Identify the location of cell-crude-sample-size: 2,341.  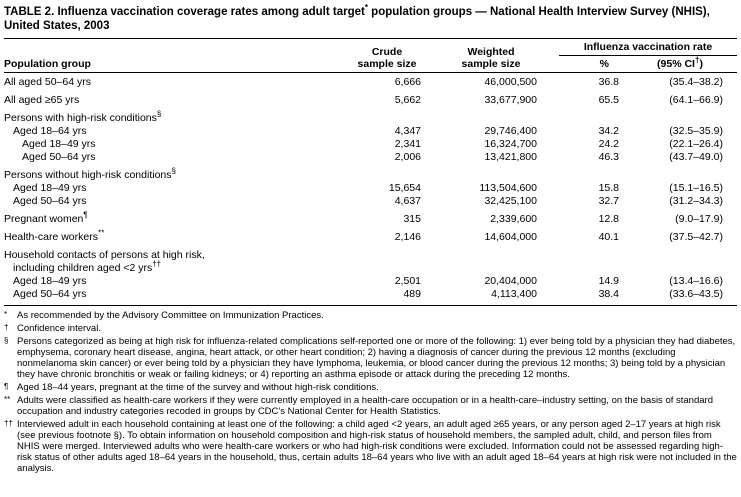
(407, 144).